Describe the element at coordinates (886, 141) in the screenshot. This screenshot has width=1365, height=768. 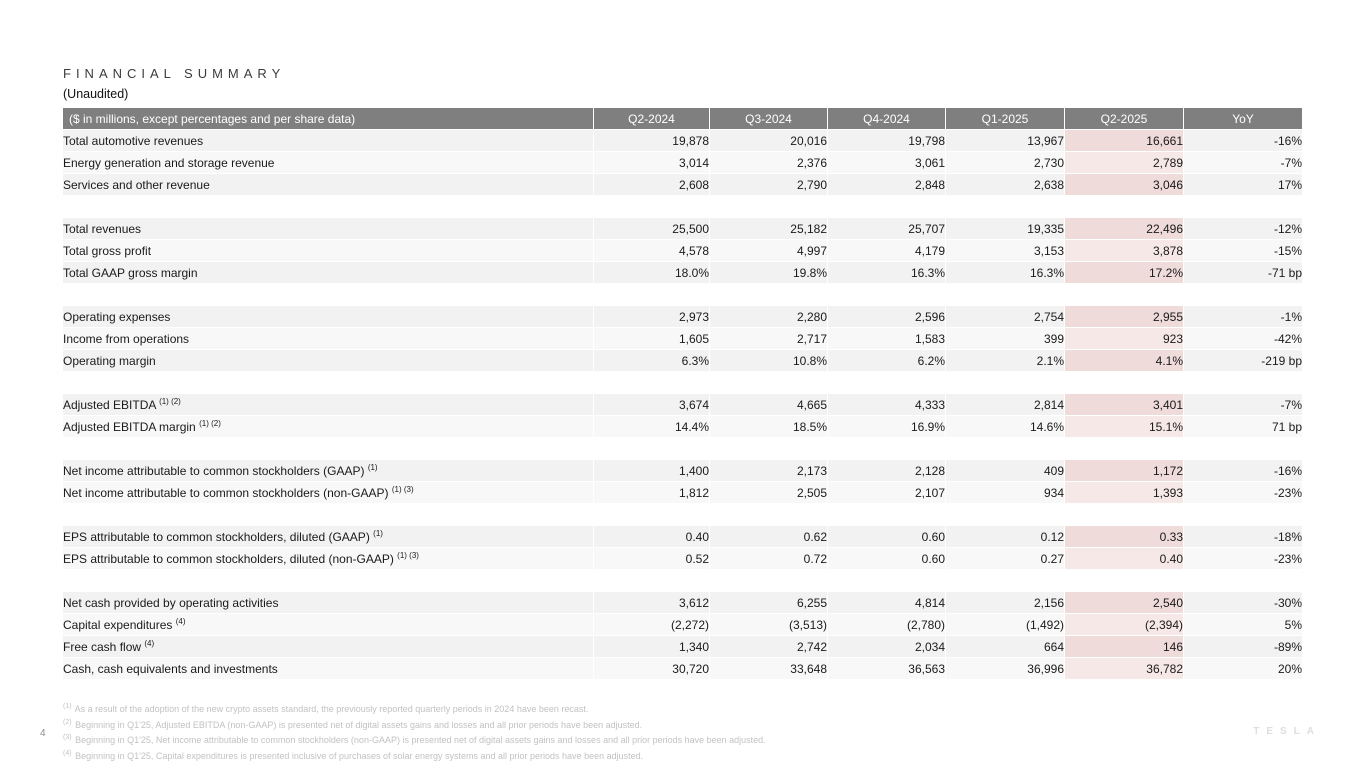
I see `cell-q4-2024: 19,798` at that location.